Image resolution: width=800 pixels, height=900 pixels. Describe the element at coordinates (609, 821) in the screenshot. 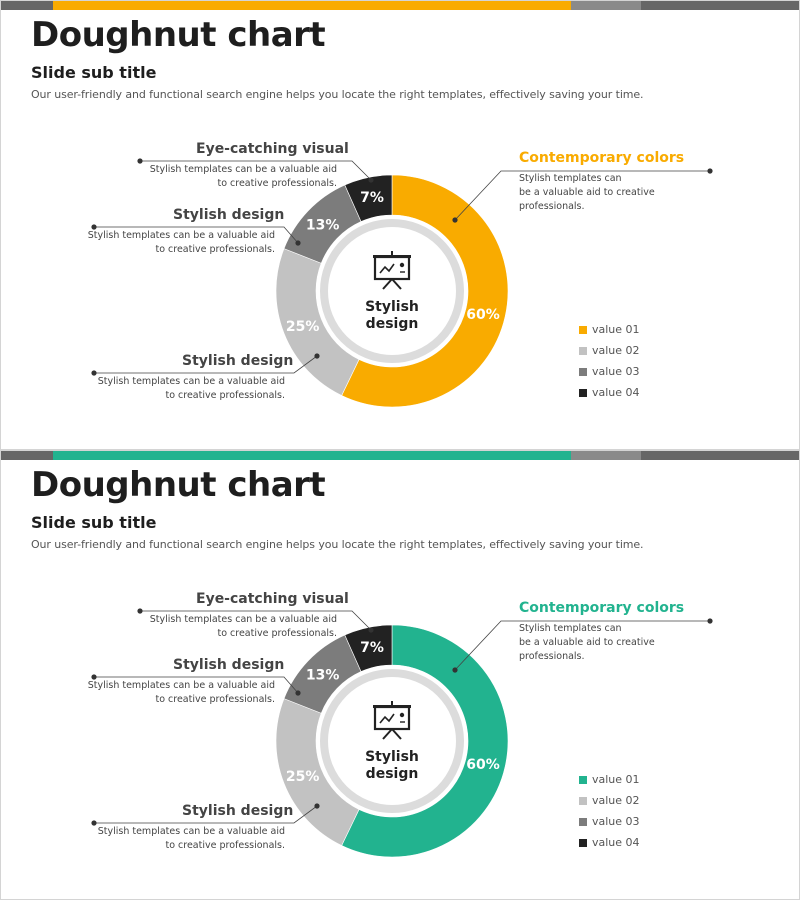

I see `legend-item: value 03` at that location.